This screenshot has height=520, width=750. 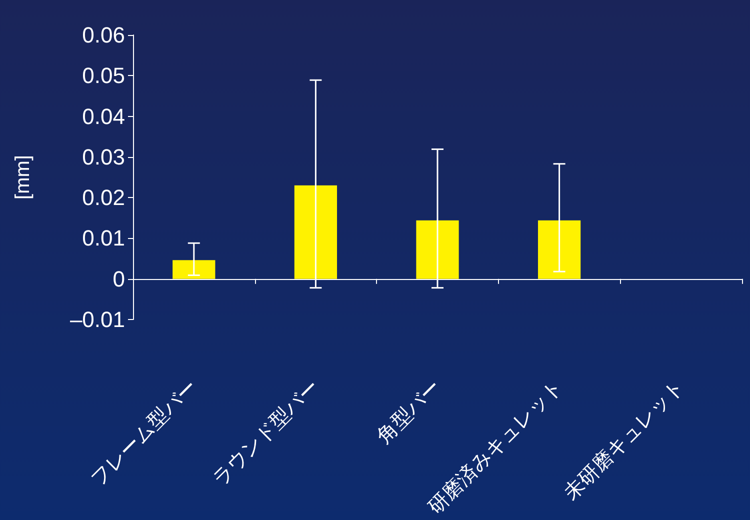 What do you see at coordinates (103, 116) in the screenshot?
I see `y-tick-label: 0.04` at bounding box center [103, 116].